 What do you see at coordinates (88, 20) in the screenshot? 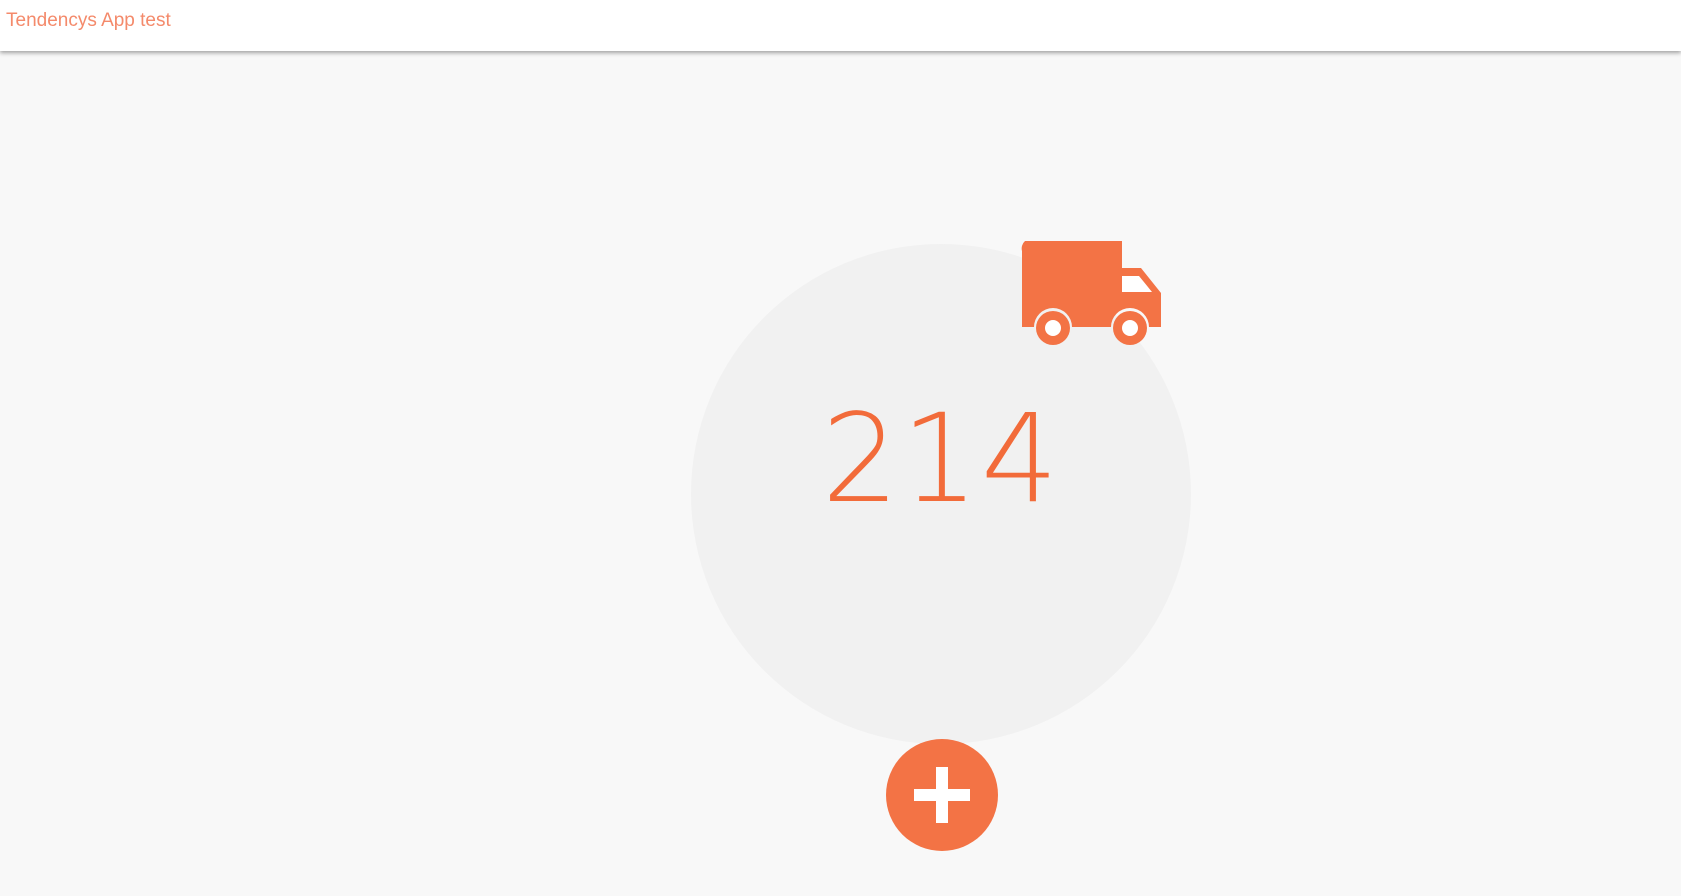
I see `app-title: Tendencys App test` at bounding box center [88, 20].